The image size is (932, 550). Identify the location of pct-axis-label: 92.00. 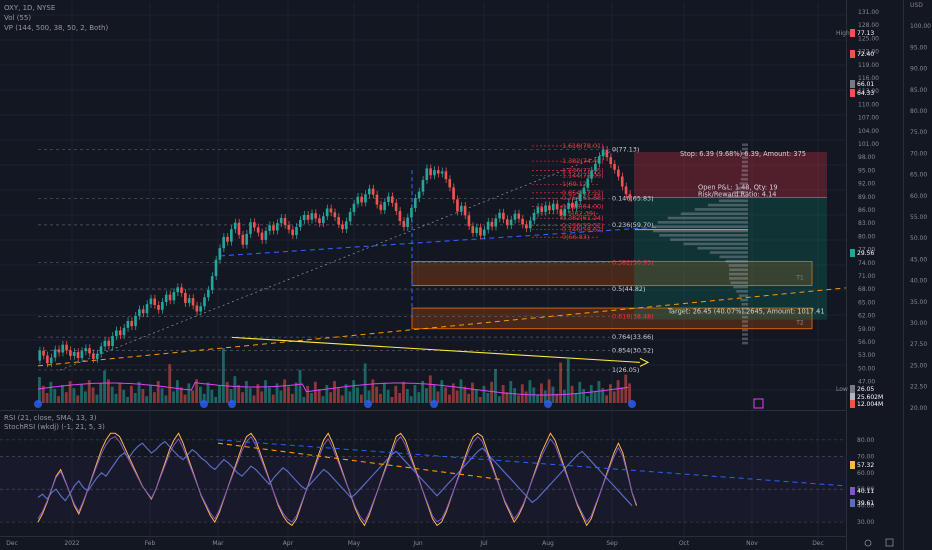
(866, 184).